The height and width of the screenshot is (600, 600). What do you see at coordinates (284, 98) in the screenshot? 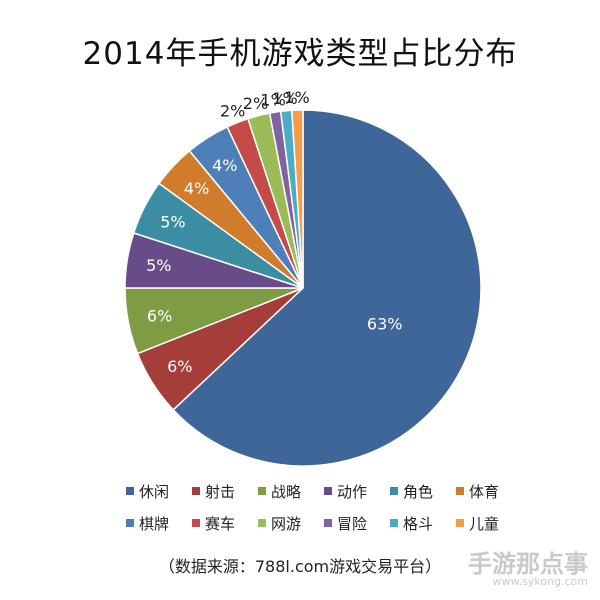
I see `slice-label-11: 1%` at bounding box center [284, 98].